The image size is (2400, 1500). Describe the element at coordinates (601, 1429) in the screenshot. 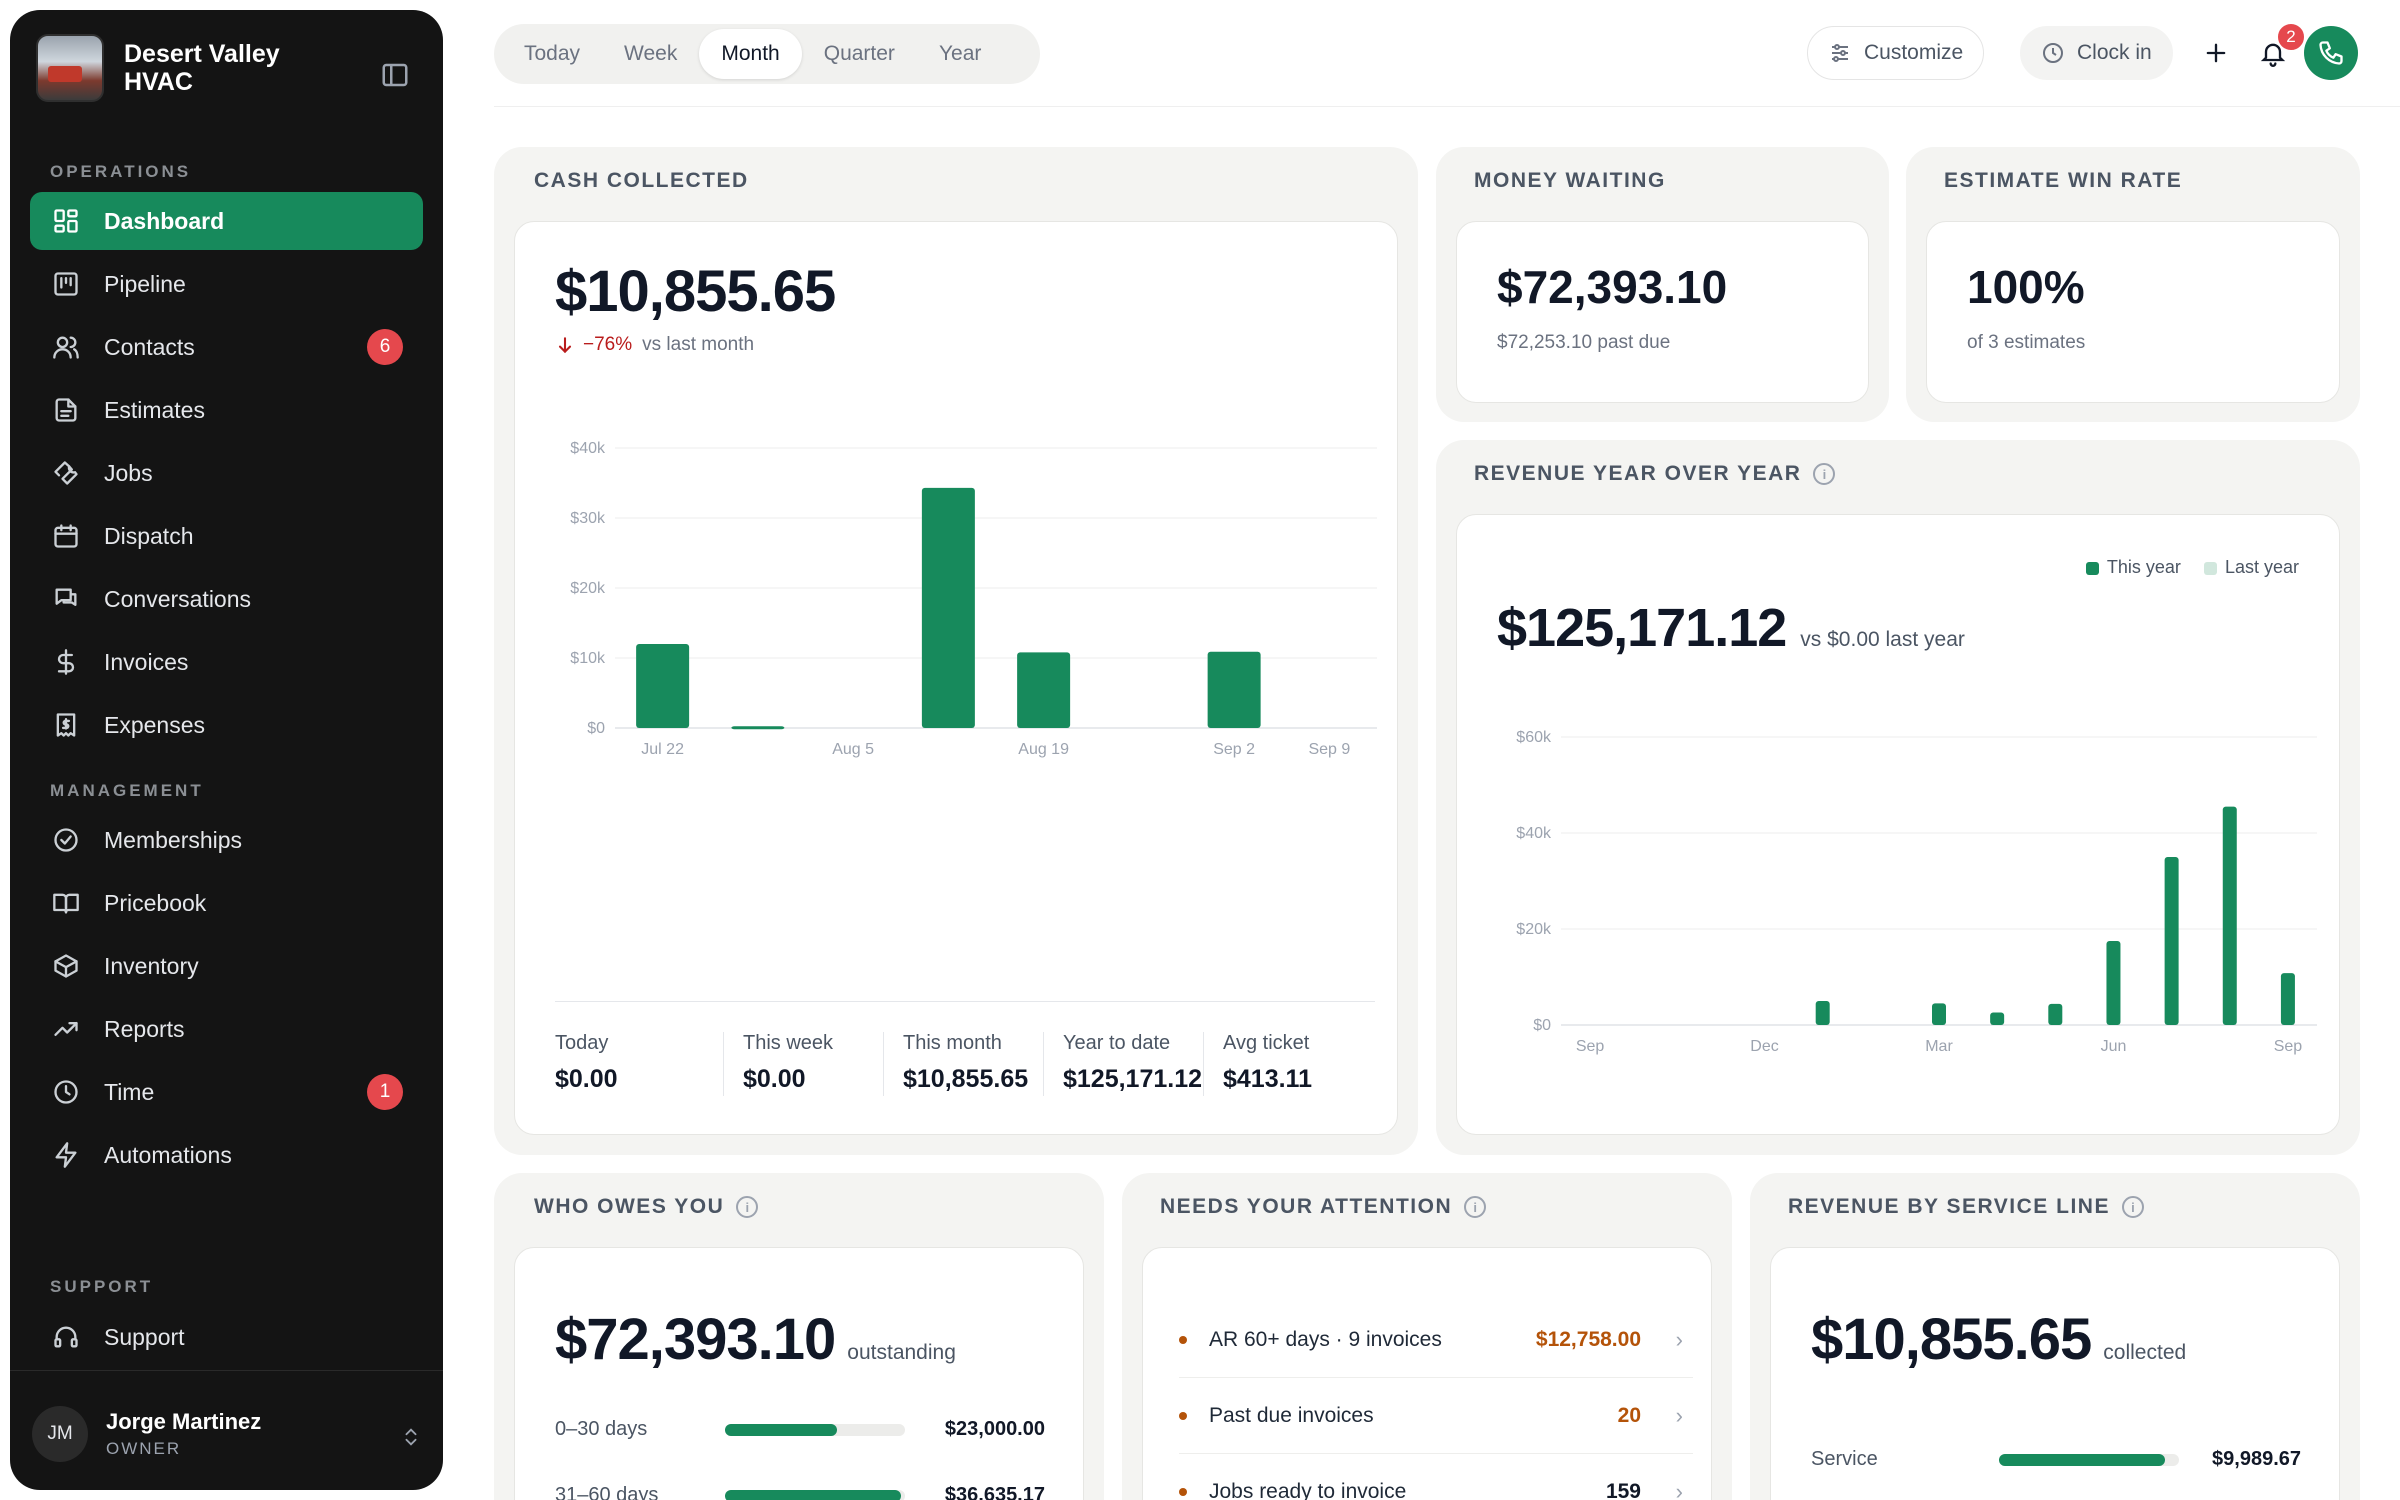

I see `aging-label: 0–30 days` at that location.